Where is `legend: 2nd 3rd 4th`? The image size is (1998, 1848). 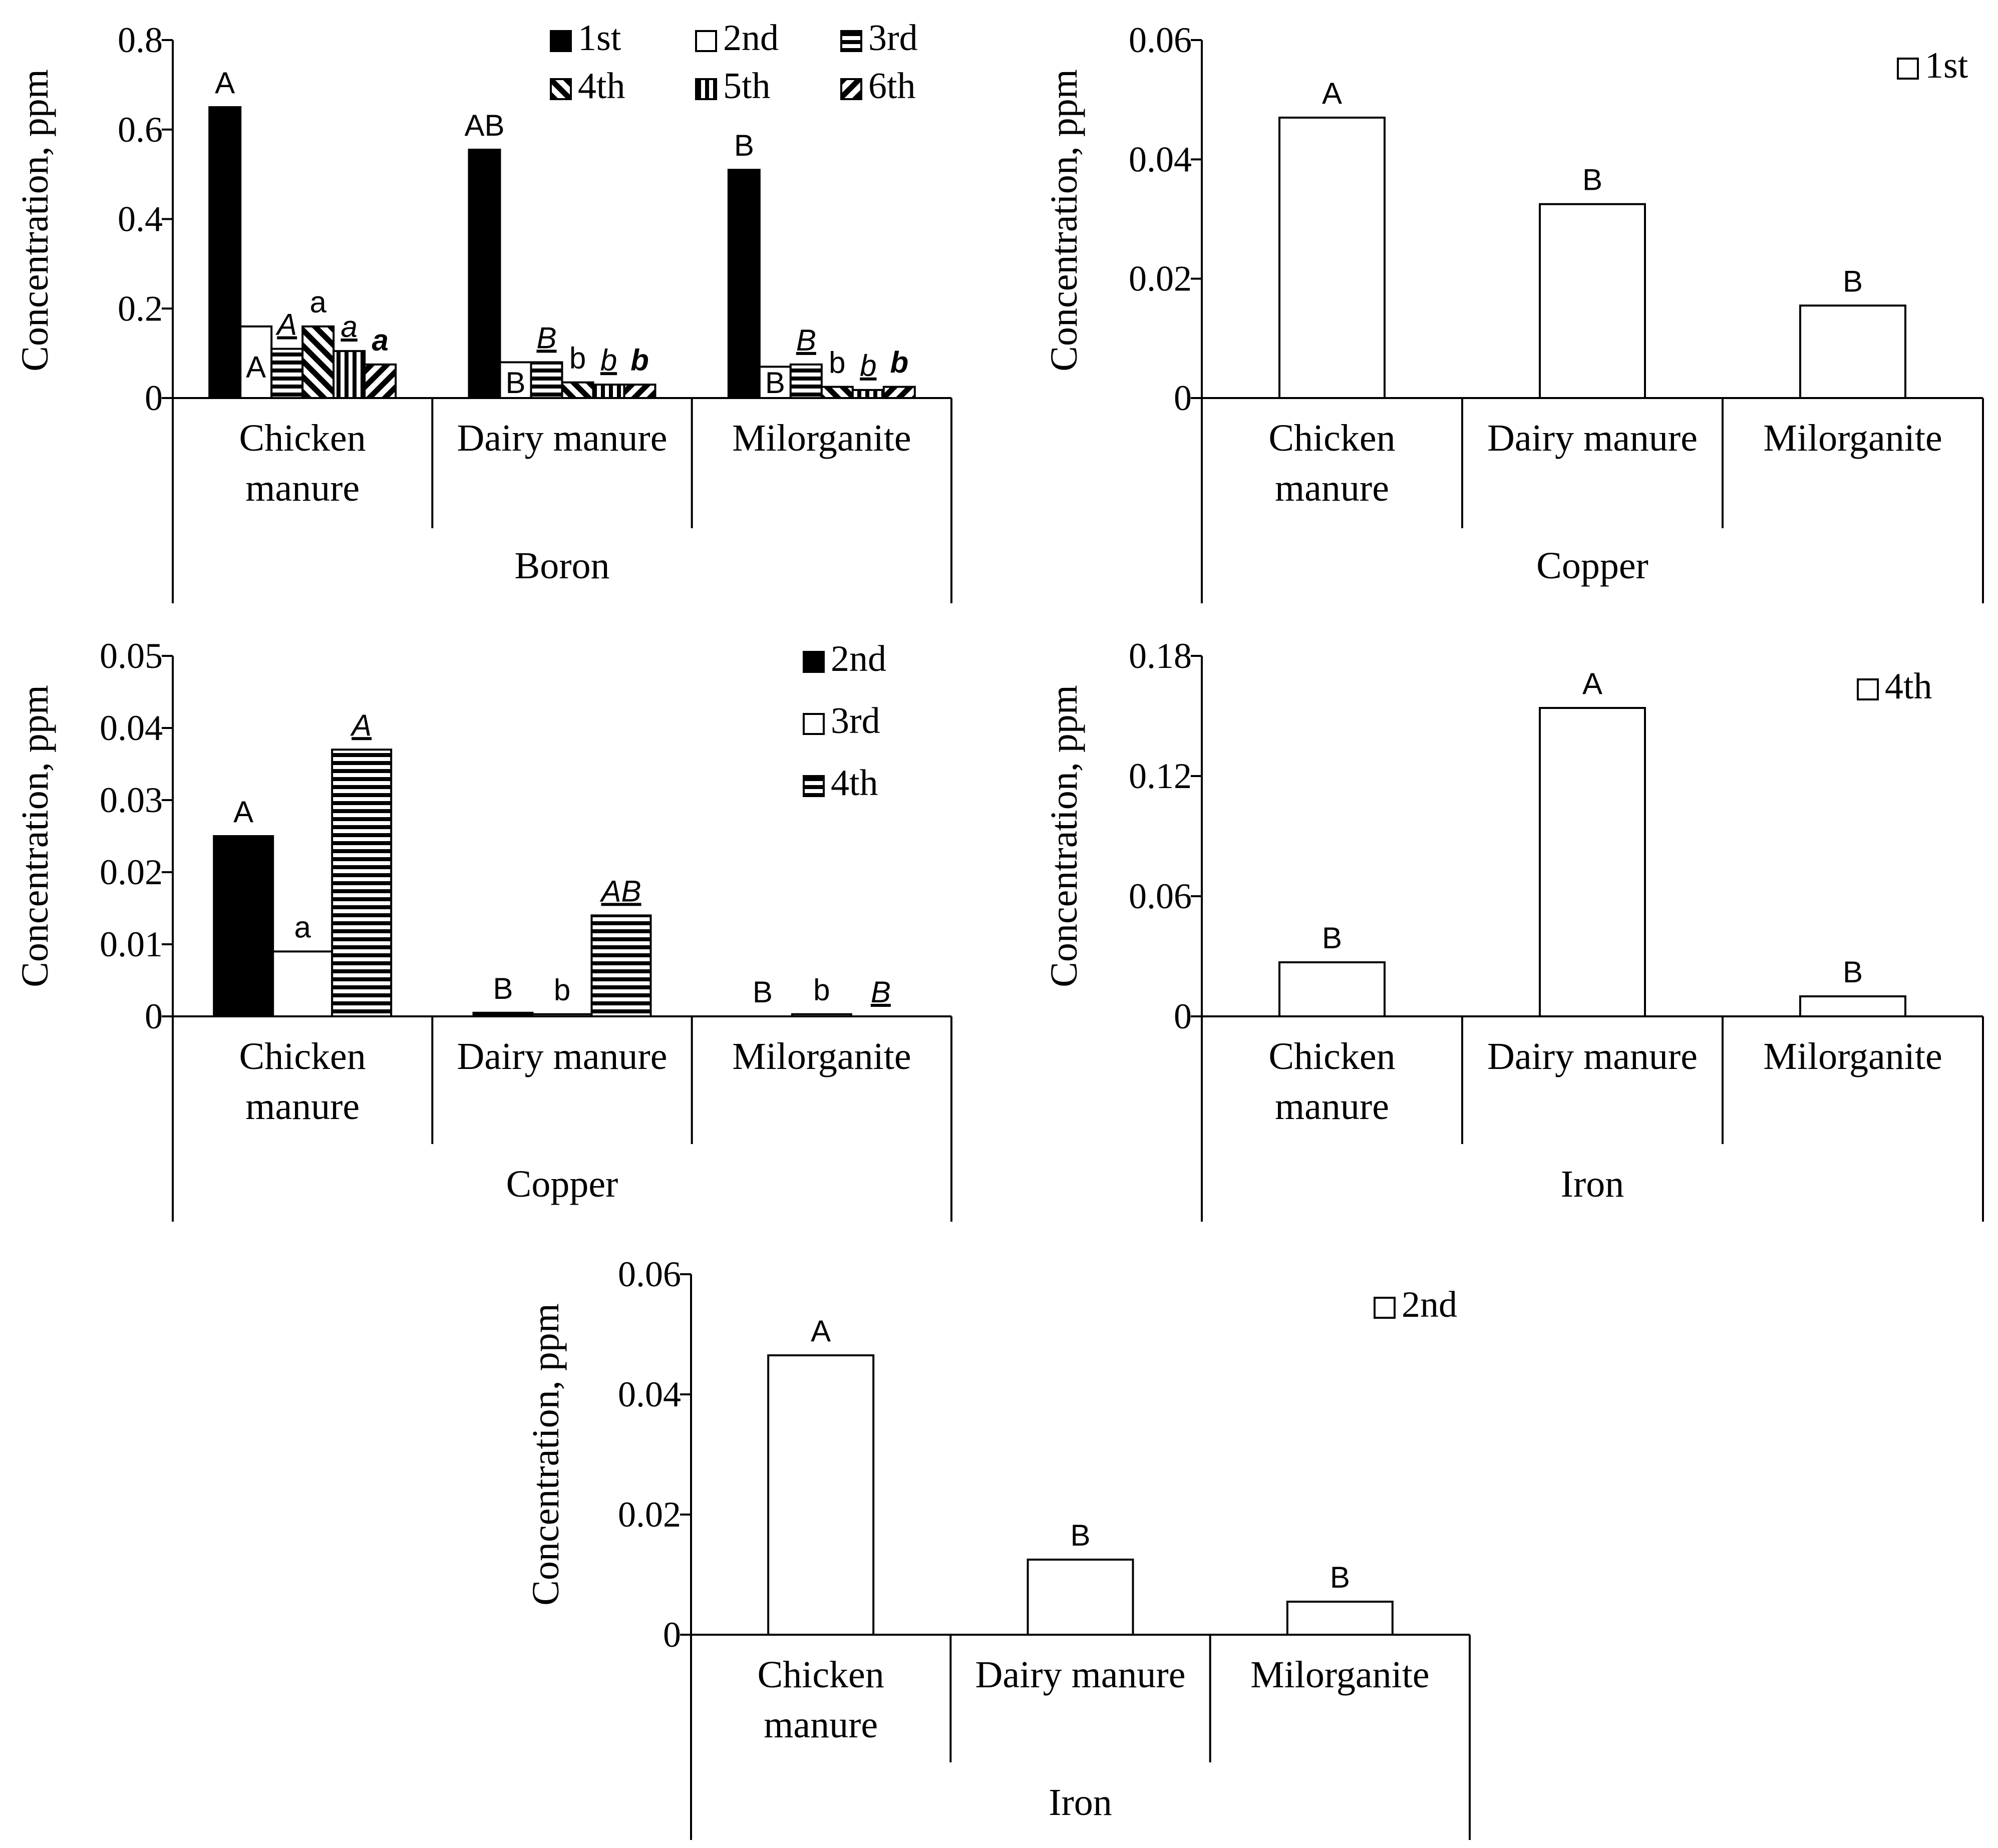 legend: 2nd 3rd 4th is located at coordinates (845, 721).